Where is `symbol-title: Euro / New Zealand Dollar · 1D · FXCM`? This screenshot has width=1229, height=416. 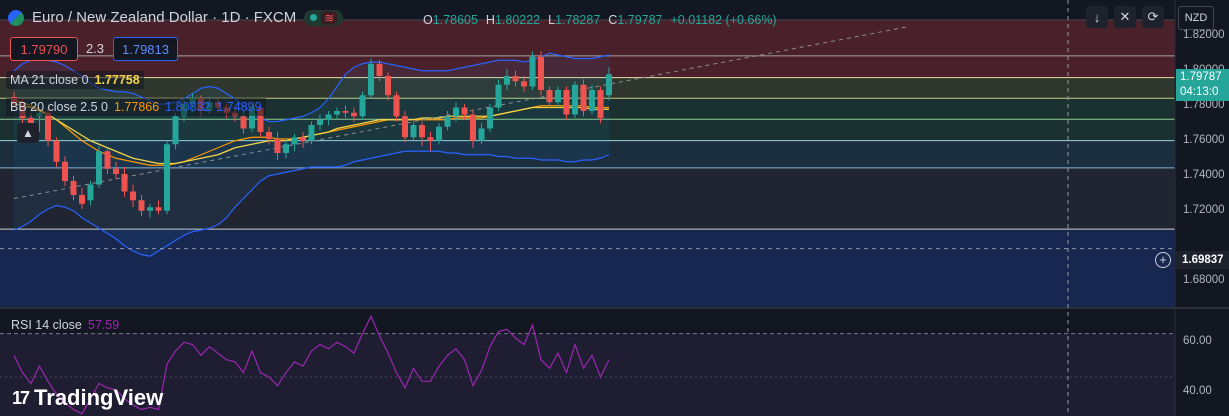
symbol-title: Euro / New Zealand Dollar · 1D · FXCM is located at coordinates (164, 17).